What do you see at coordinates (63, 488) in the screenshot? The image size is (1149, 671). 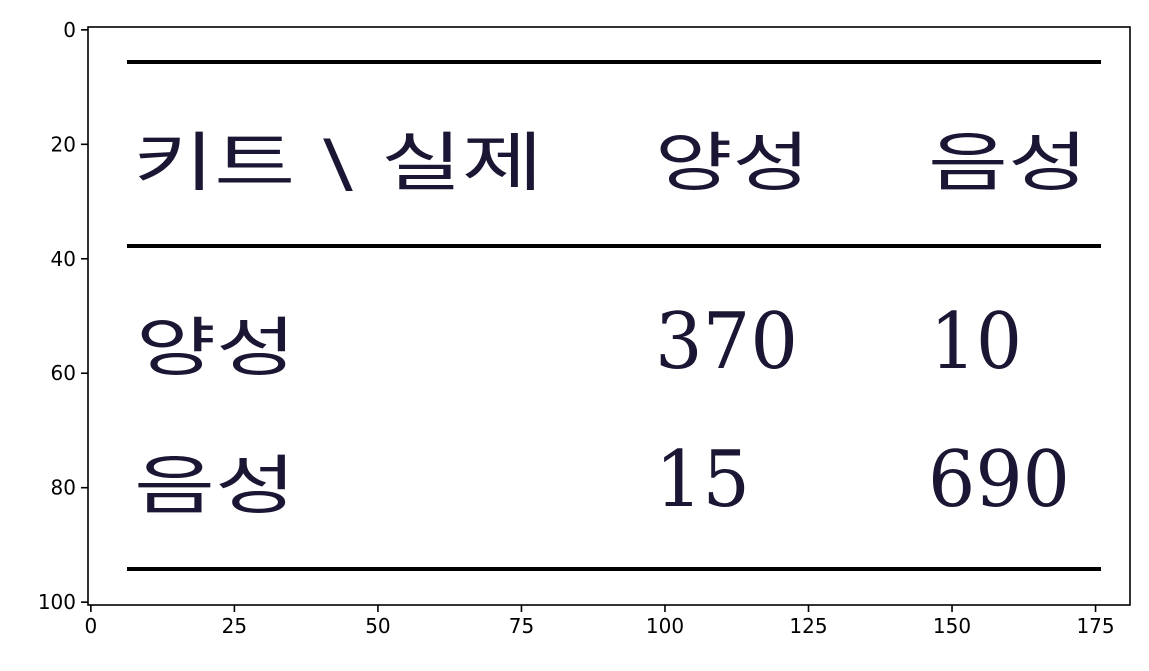 I see `y-tick-label: 80` at bounding box center [63, 488].